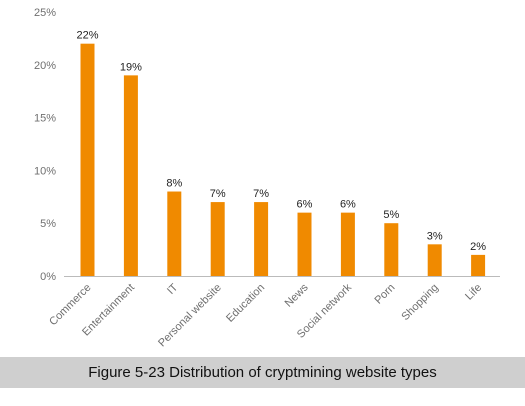 The width and height of the screenshot is (525, 406). What do you see at coordinates (45, 13) in the screenshot?
I see `y-tick-label: 25%` at bounding box center [45, 13].